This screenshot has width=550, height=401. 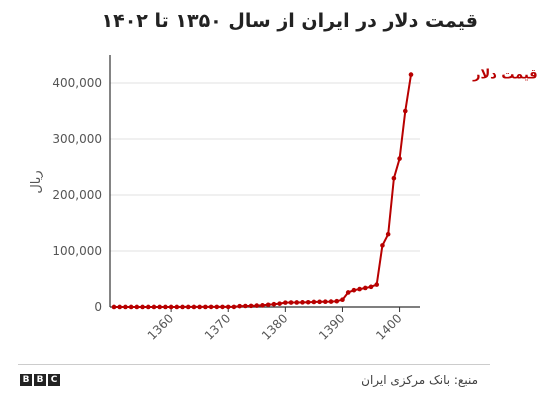 I want to click on x-axis-ticks: 1360 1370 1380 1390 1400, so click(x=275, y=325).